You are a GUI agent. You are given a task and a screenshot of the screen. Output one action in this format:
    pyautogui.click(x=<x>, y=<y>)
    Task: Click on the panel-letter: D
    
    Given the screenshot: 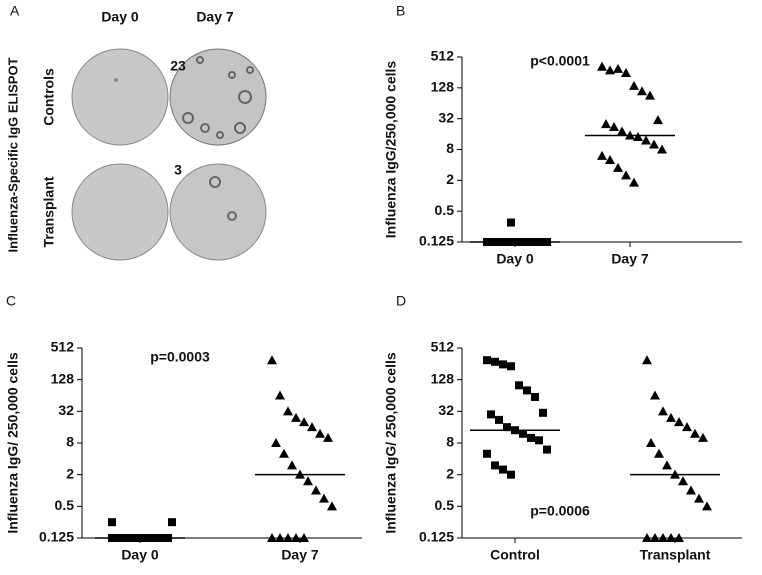 What is the action you would take?
    pyautogui.click(x=401, y=301)
    